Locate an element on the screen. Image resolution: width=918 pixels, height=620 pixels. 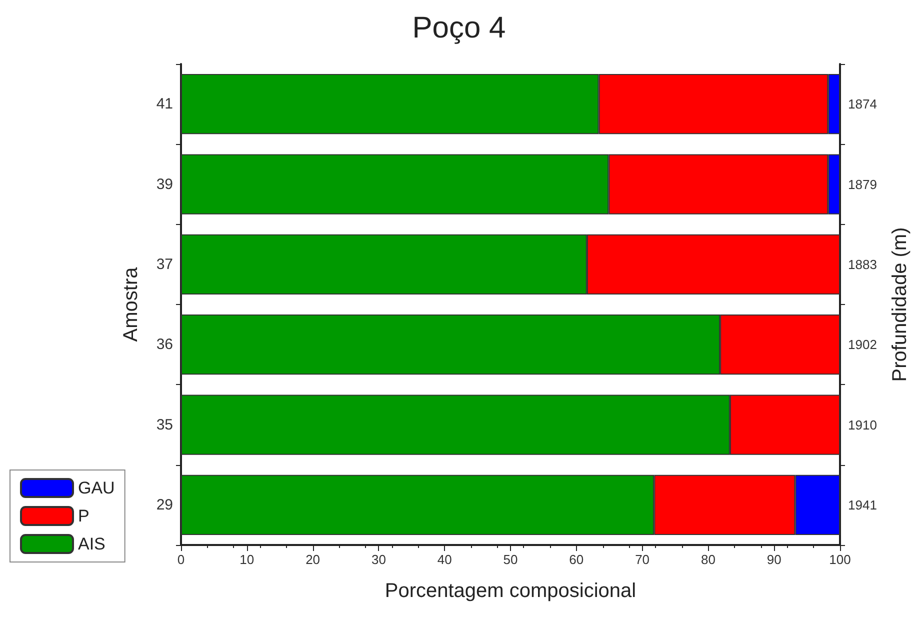
x-tick-label: 40 is located at coordinates (444, 559).